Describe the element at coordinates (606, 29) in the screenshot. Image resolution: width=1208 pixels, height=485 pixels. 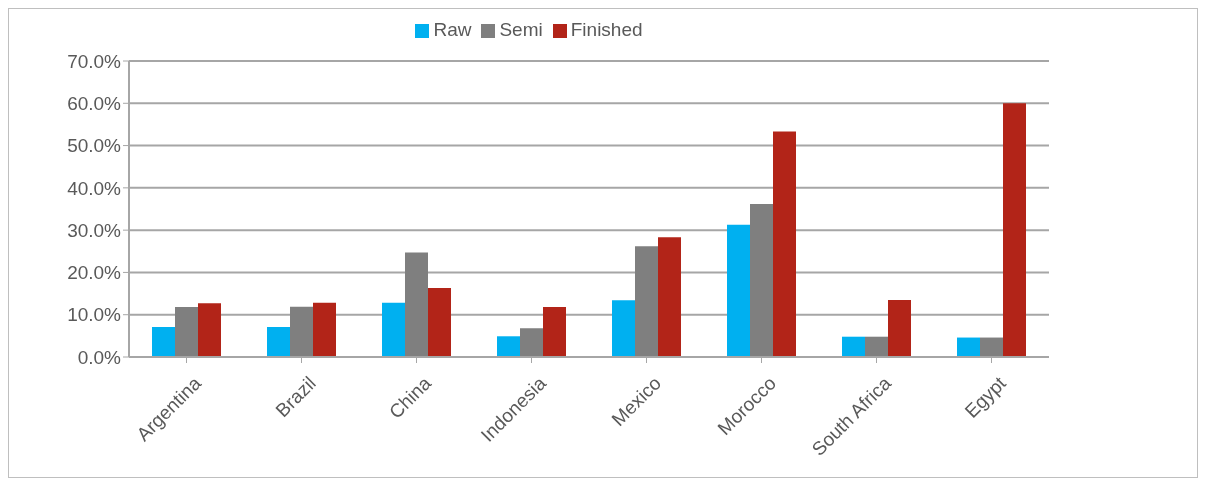
I see `legend-label: Finished` at that location.